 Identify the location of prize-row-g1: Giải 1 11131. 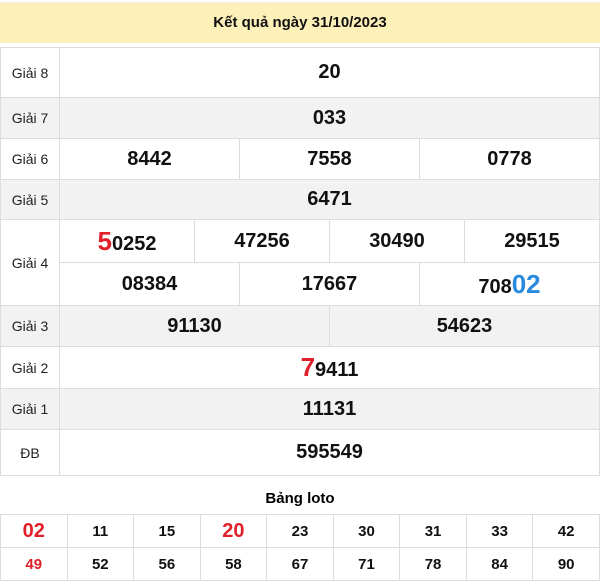
(300, 409).